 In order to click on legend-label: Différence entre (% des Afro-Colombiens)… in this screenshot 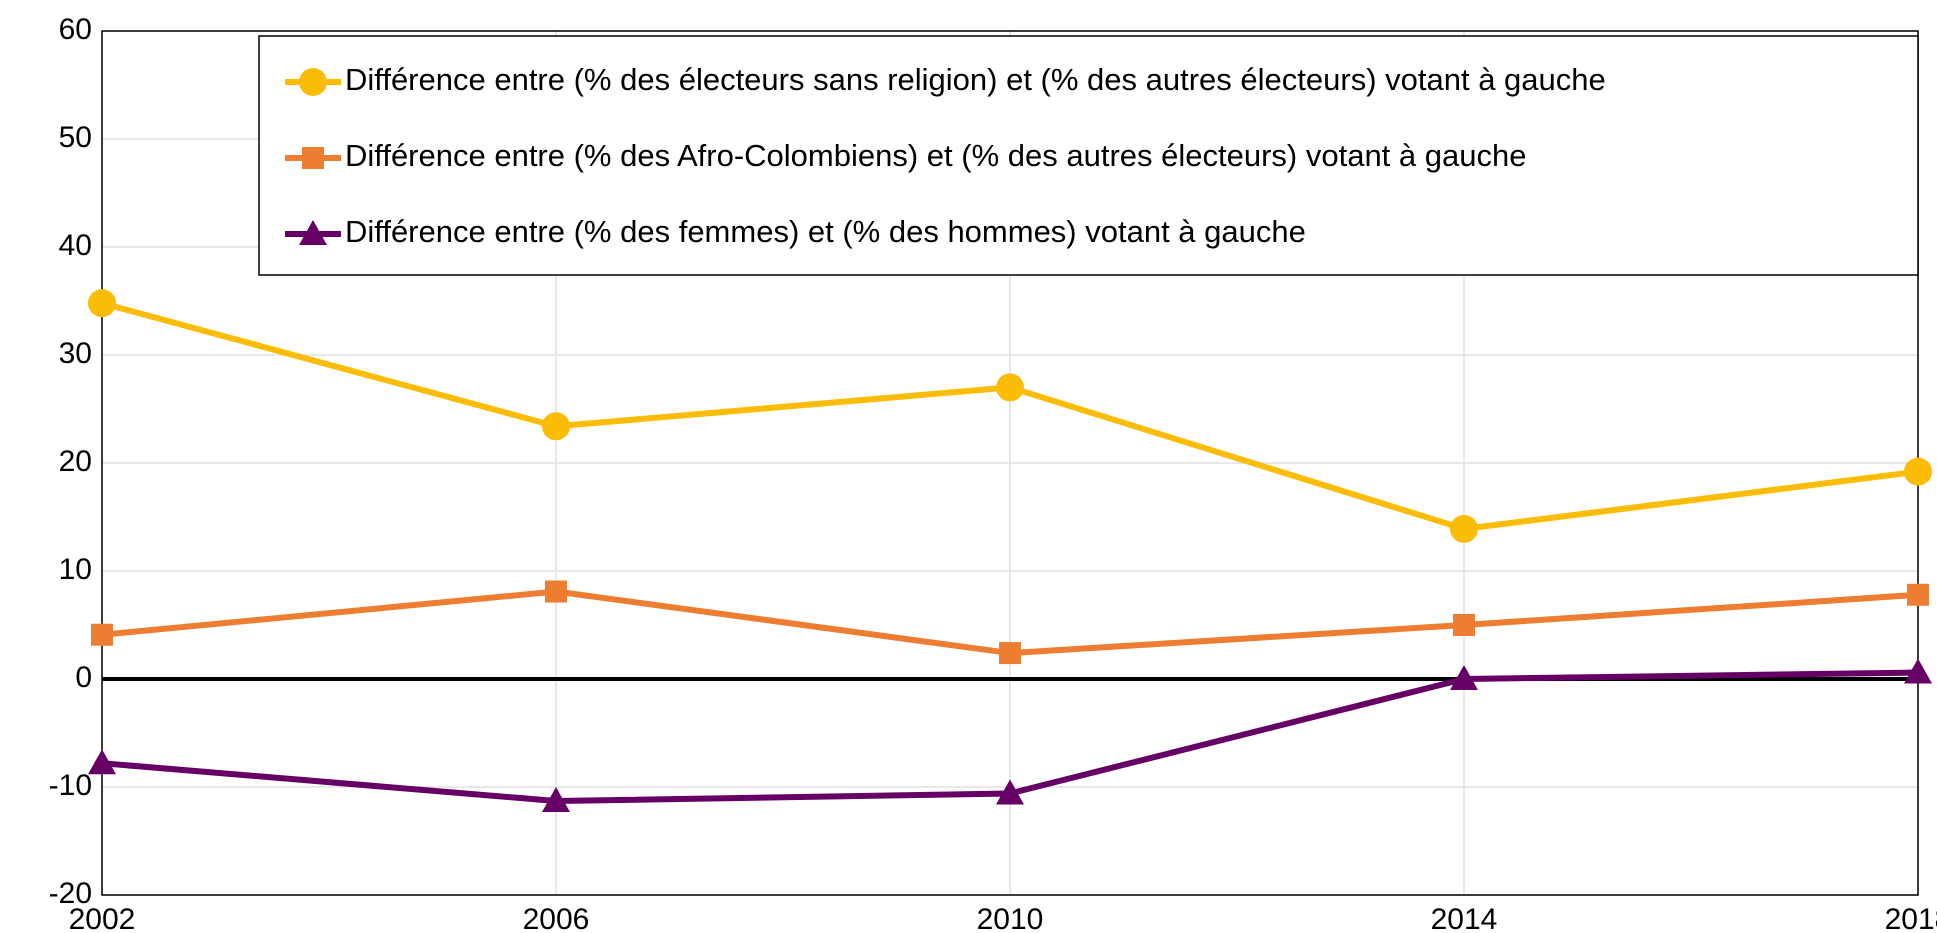, I will do `click(935, 155)`.